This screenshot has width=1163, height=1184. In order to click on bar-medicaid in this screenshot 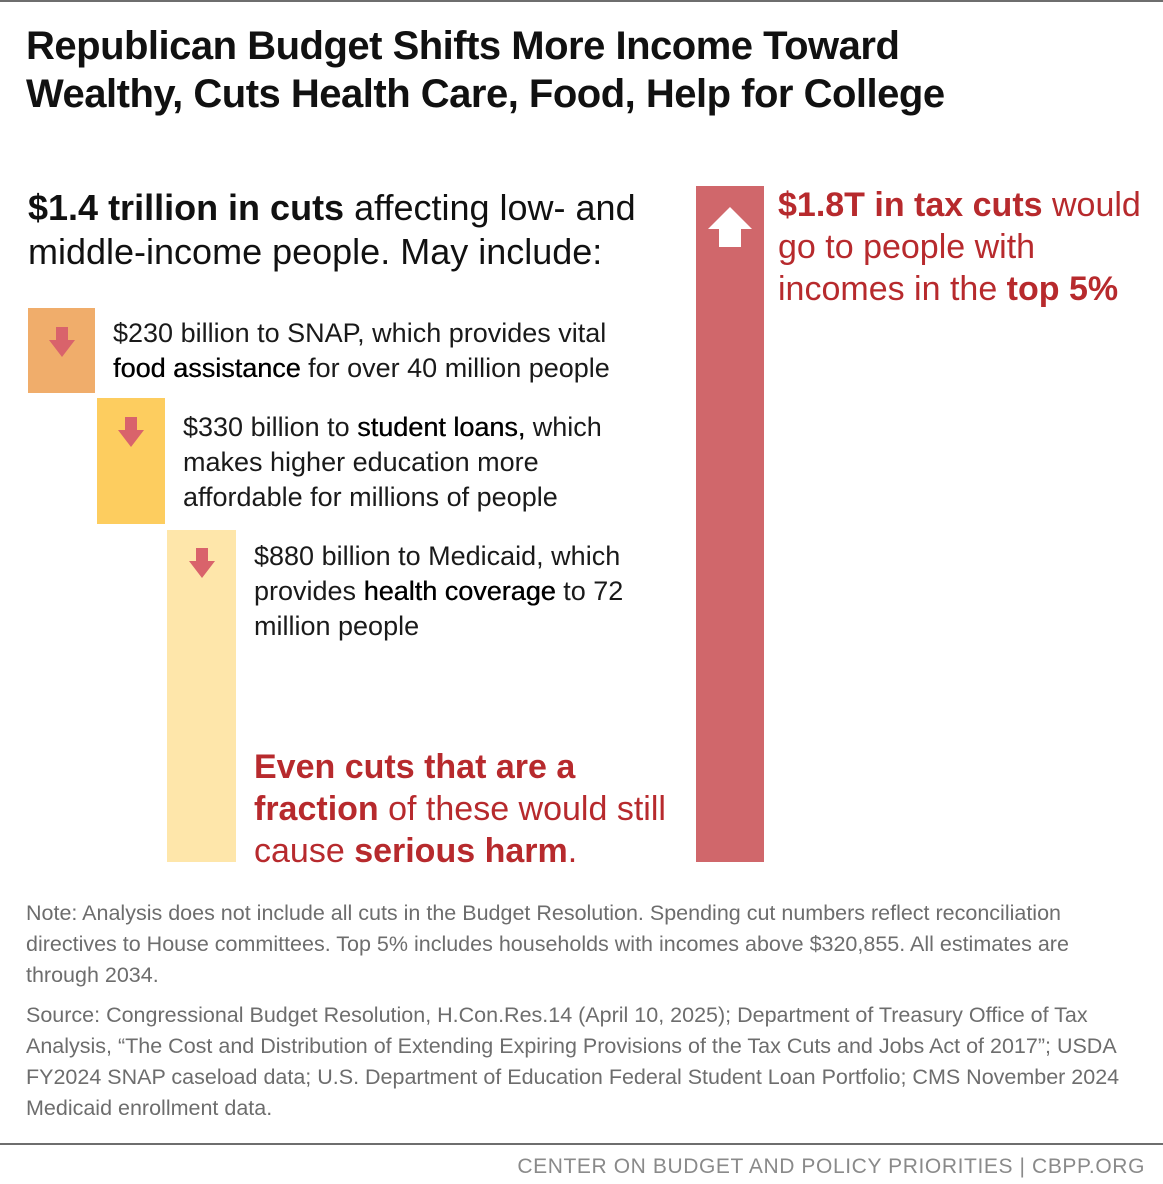, I will do `click(201, 696)`.